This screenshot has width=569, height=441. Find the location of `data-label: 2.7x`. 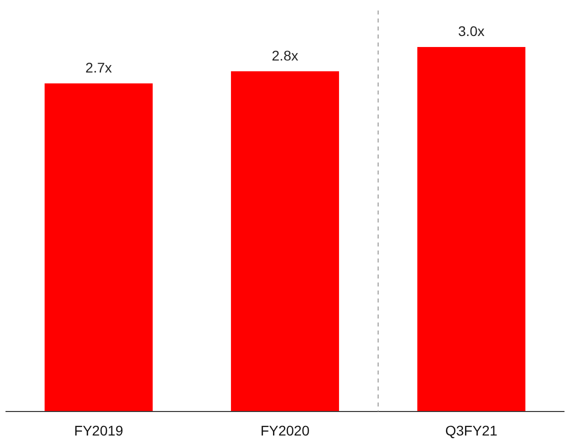

data-label: 2.7x is located at coordinates (98, 67).